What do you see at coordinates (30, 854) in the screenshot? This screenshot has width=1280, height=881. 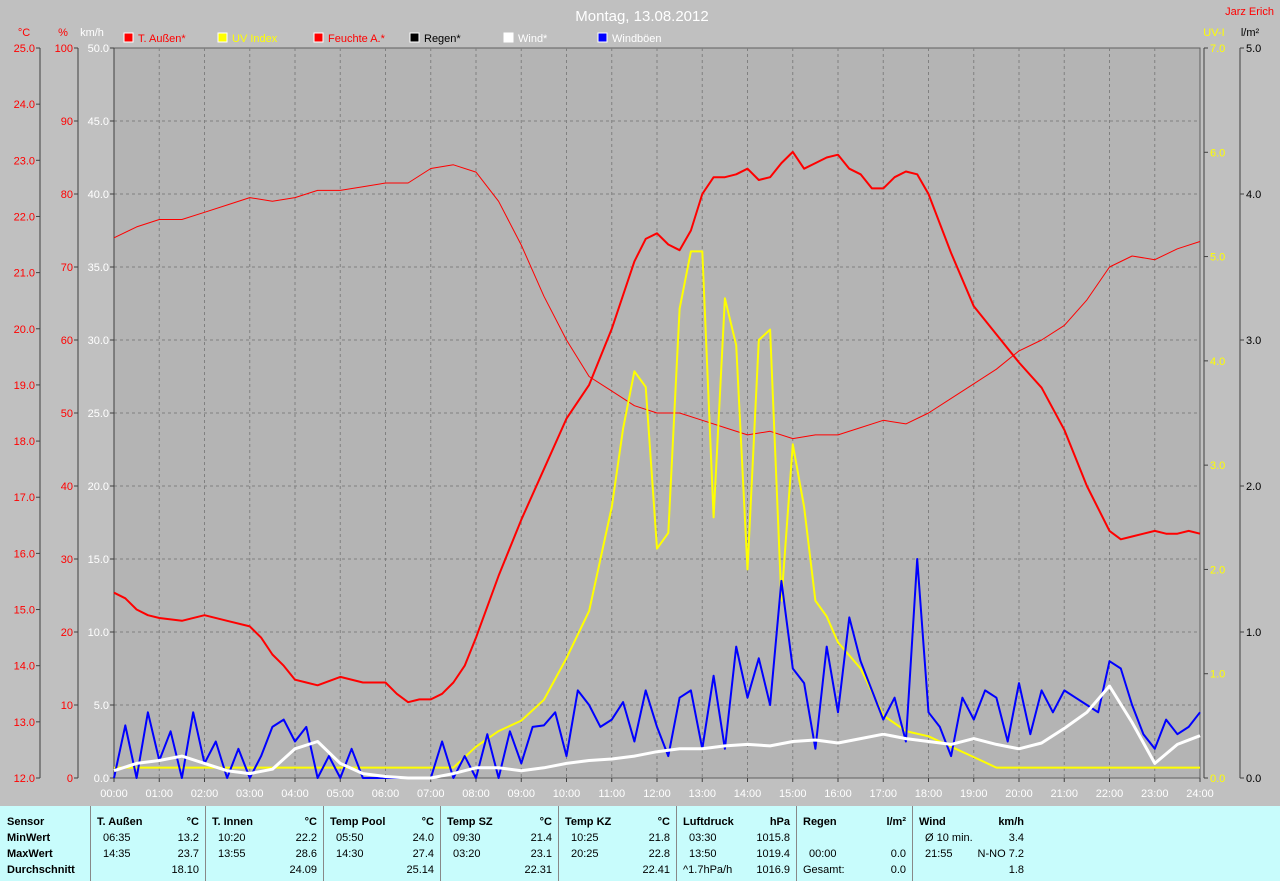 I see `row-label-max: MaxWert` at bounding box center [30, 854].